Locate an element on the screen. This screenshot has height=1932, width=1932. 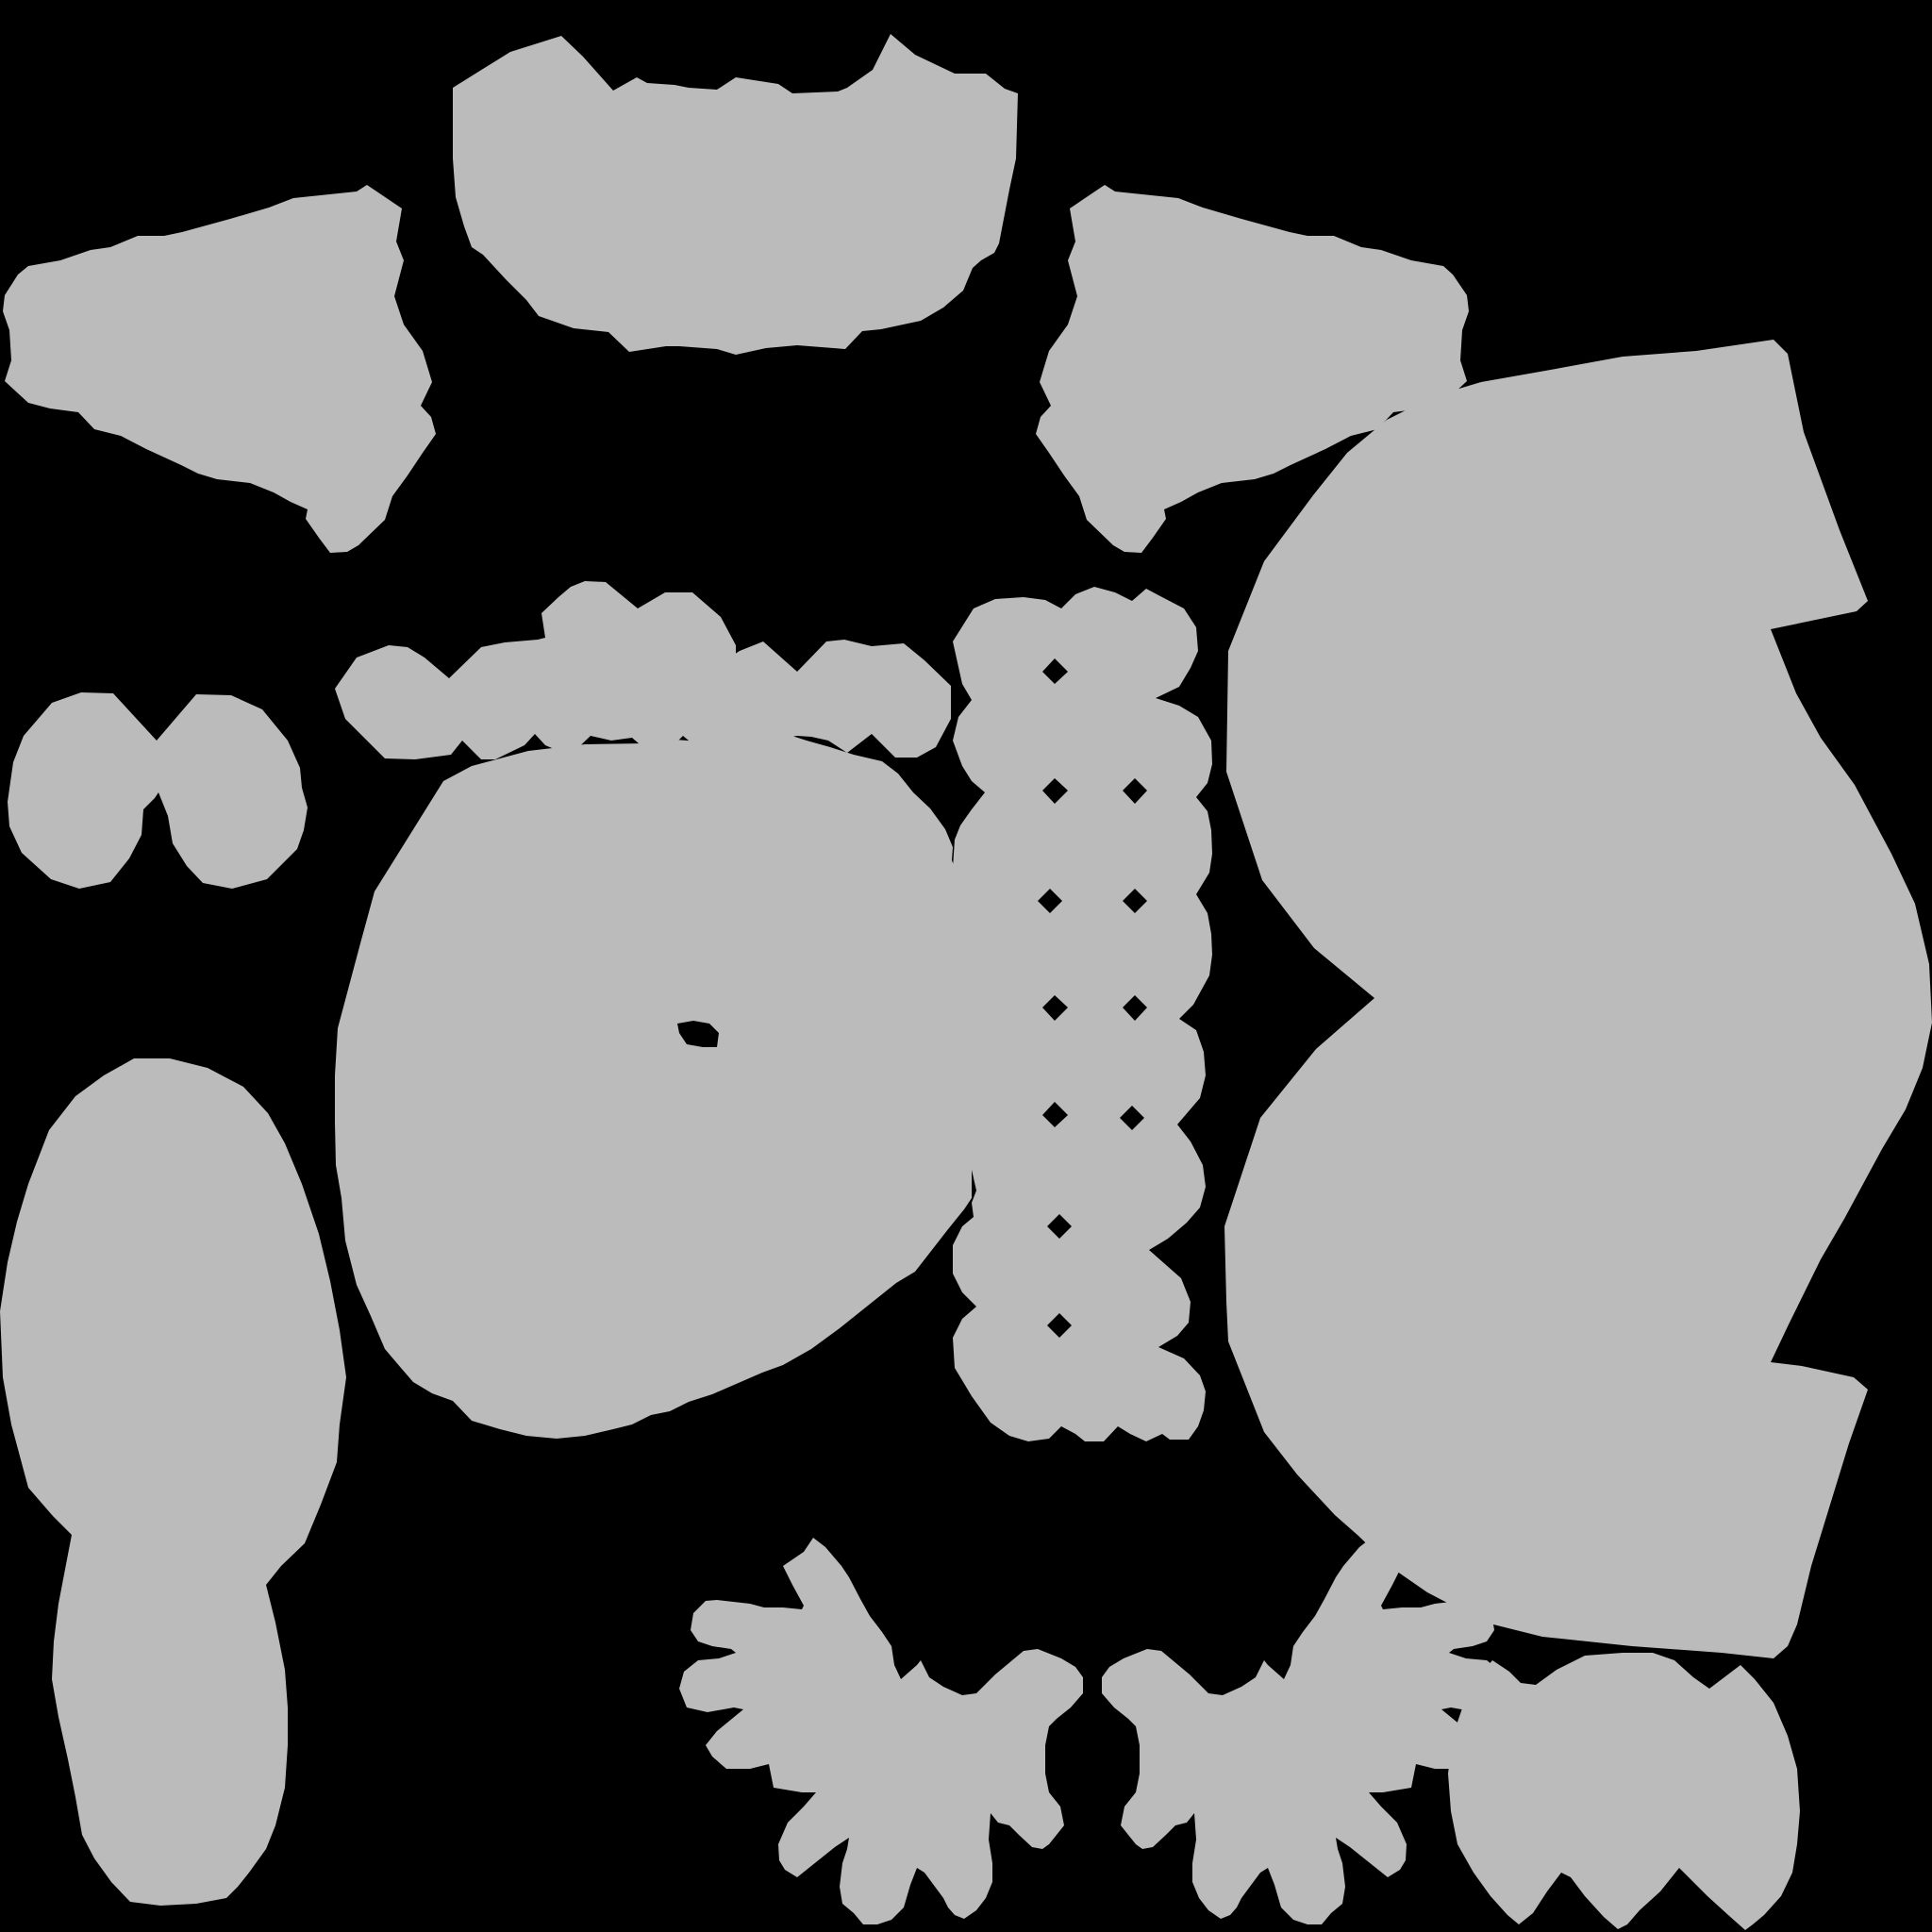
face-front-island is located at coordinates (660, 1086).